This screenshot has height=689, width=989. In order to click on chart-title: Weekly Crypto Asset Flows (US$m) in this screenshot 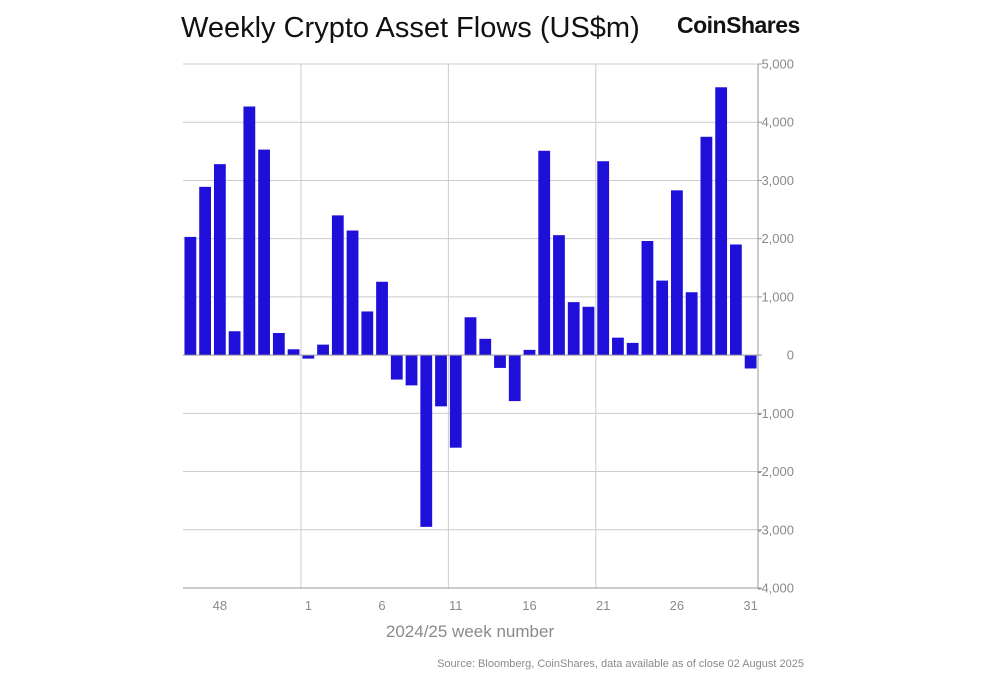, I will do `click(410, 28)`.